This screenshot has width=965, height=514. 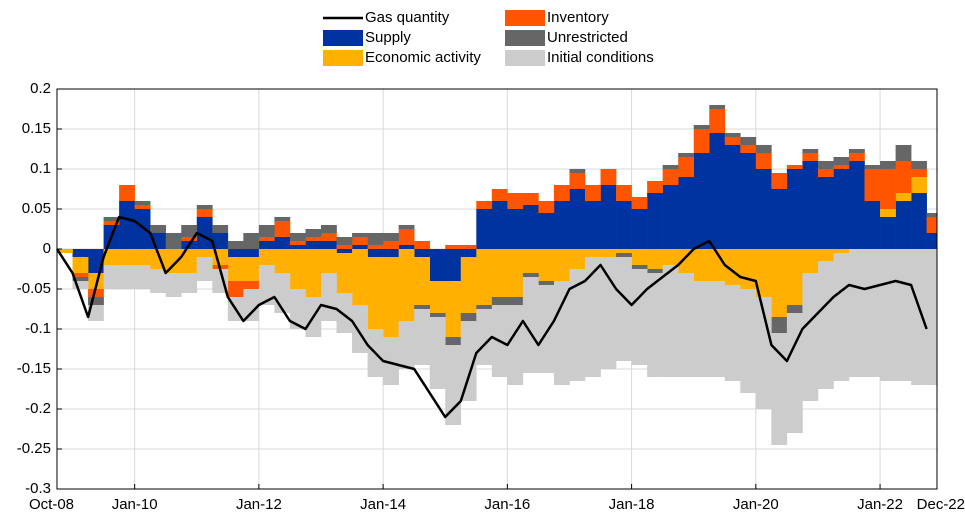 What do you see at coordinates (756, 504) in the screenshot?
I see `x-tick-label: Jan-20` at bounding box center [756, 504].